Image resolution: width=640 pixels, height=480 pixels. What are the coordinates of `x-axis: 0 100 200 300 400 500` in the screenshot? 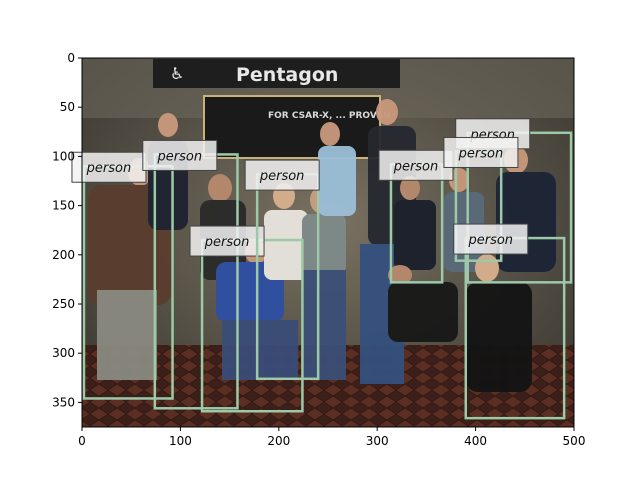 It's located at (331, 437).